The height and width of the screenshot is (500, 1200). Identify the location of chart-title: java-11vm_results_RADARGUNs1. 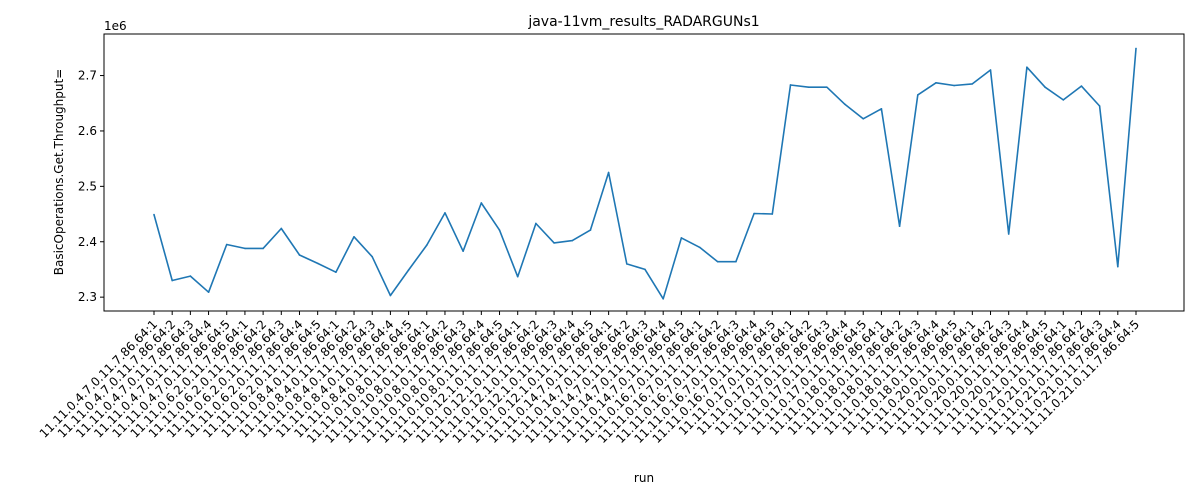
(643, 22).